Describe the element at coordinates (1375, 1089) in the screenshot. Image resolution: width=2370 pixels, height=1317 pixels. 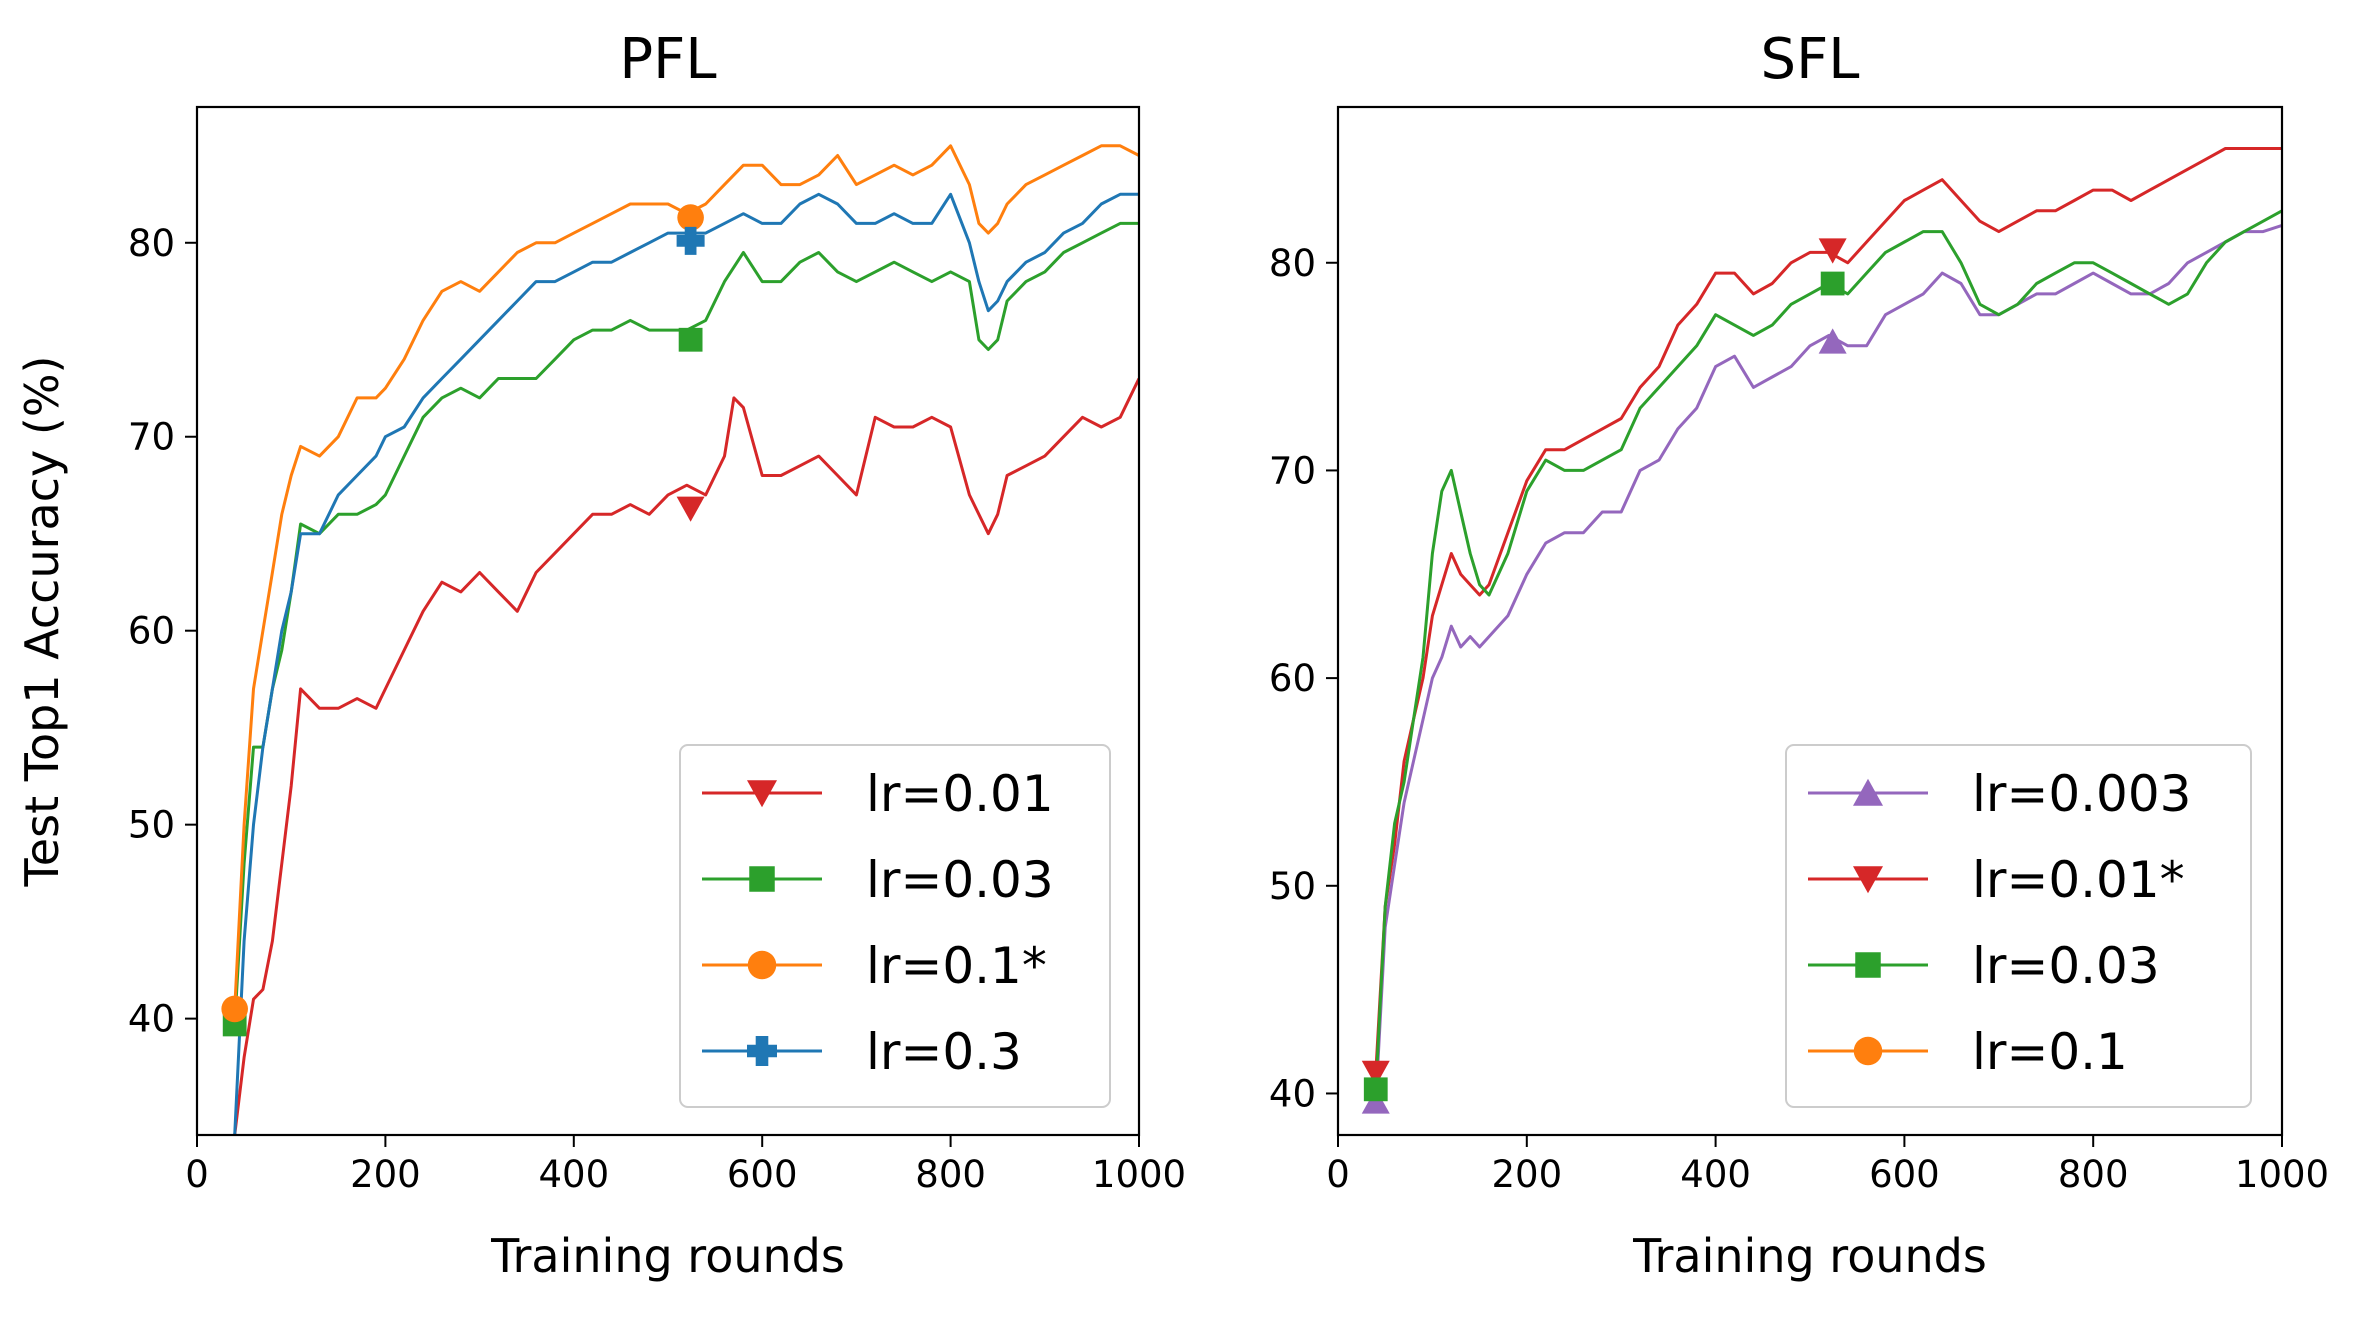
I see `series-marker-lr=0.03-0` at that location.